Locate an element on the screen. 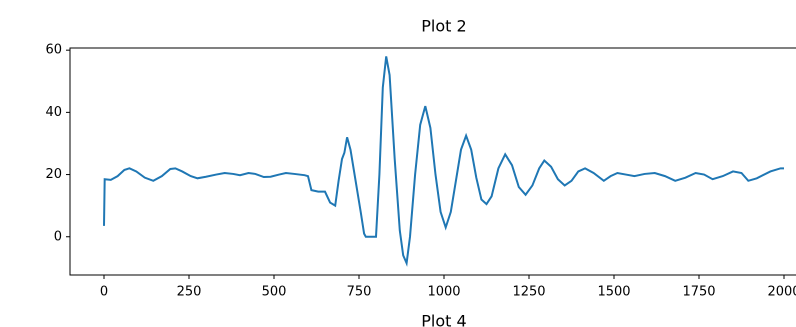  x-tick-label: 1500 is located at coordinates (613, 292).